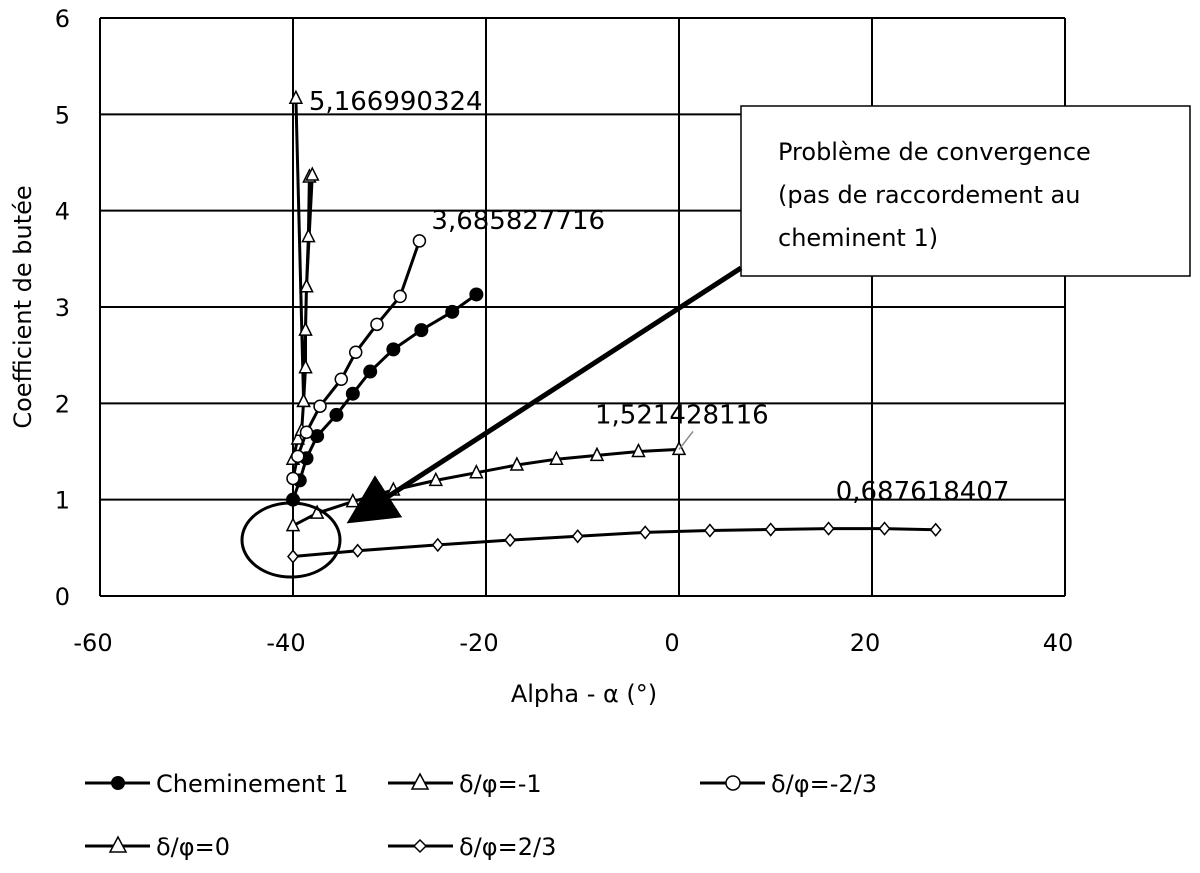  Describe the element at coordinates (62, 212) in the screenshot. I see `y-tick-label: 4` at that location.